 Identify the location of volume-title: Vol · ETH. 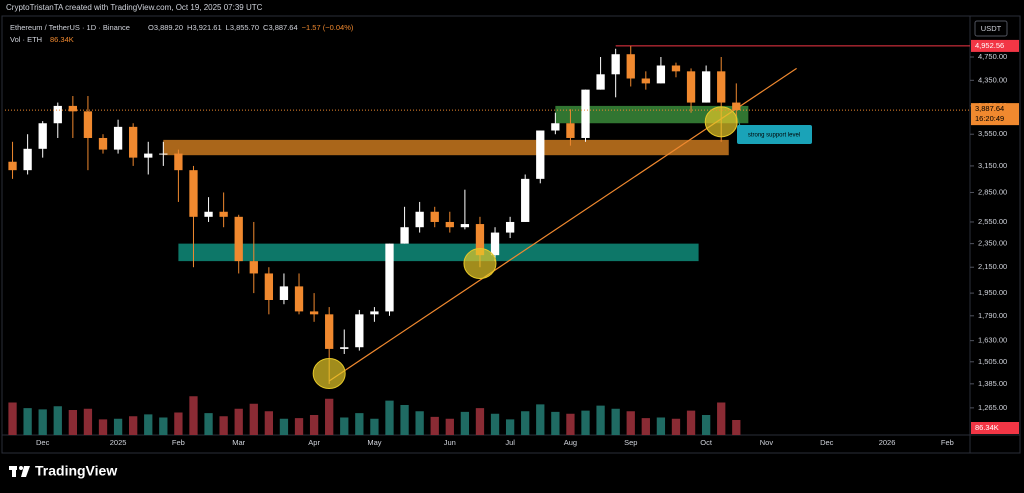
(26, 39).